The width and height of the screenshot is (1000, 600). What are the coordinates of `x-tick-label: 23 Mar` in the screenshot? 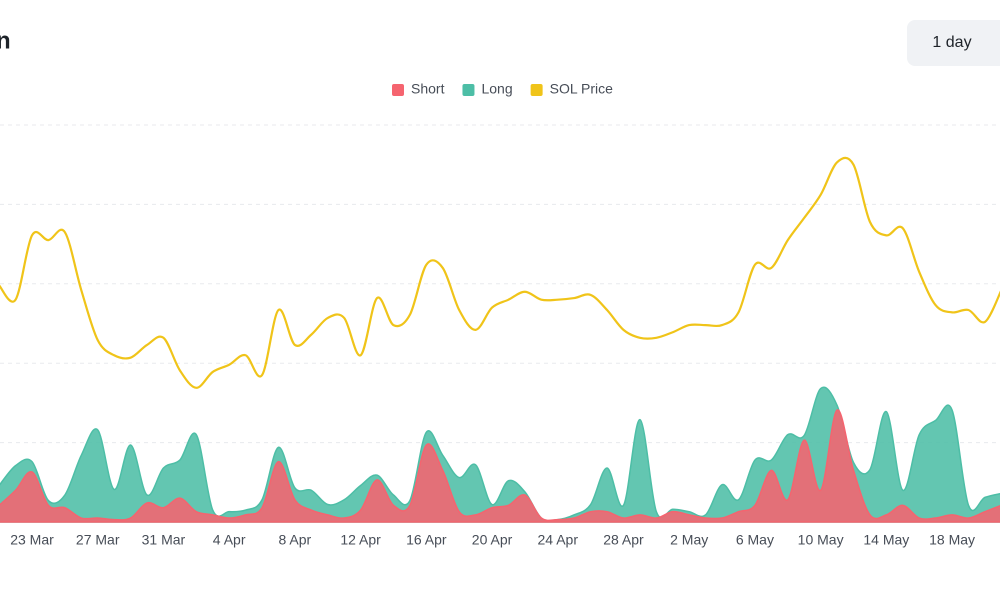 It's located at (32, 540).